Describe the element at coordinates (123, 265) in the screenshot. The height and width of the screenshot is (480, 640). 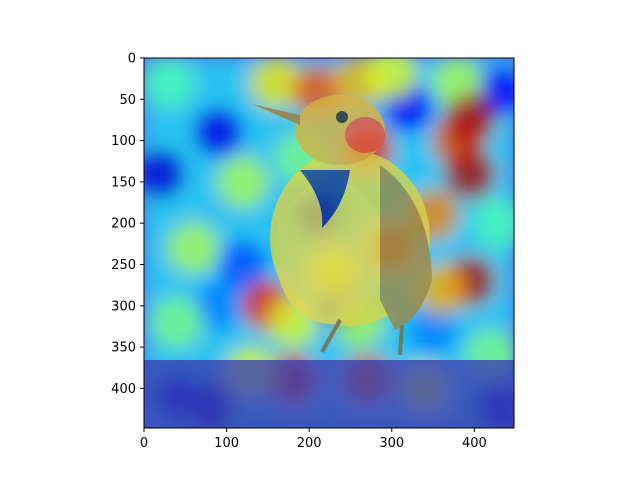
I see `y-tick-label-250: 250` at that location.